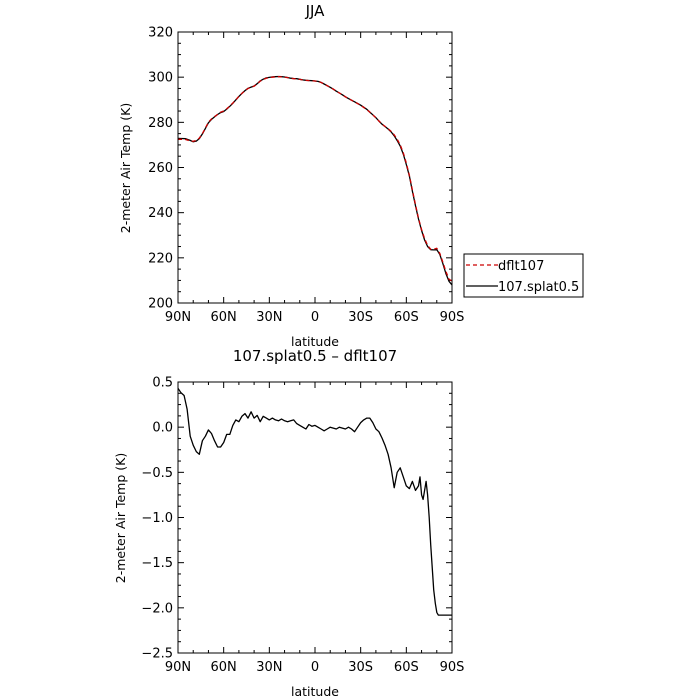  I want to click on legend: dflt107 107.splat0.5, so click(523, 275).